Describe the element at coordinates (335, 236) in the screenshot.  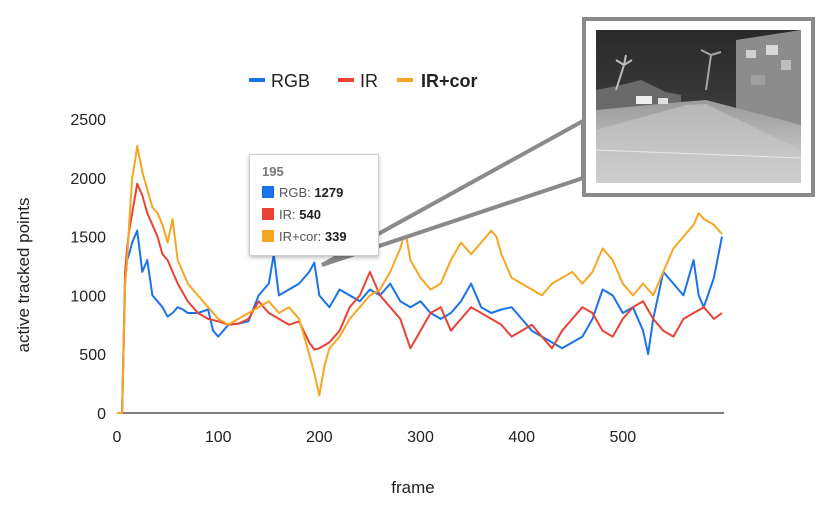
I see `tooltip-value: 339` at that location.